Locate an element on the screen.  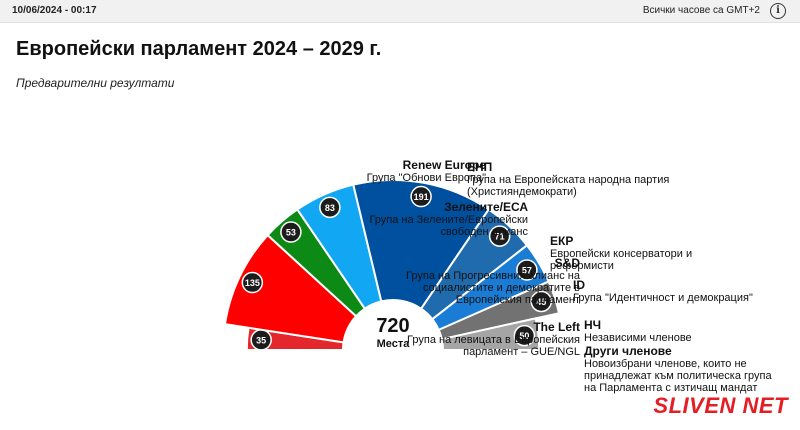
seat-count-6: 57 is located at coordinates (527, 270).